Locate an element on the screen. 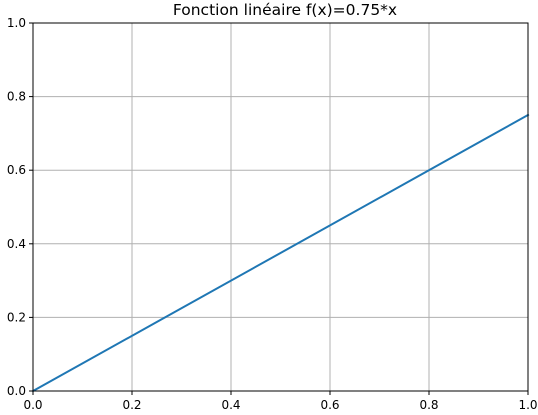 This screenshot has height=415, width=538. y-tick-label: 0.2 is located at coordinates (16, 317).